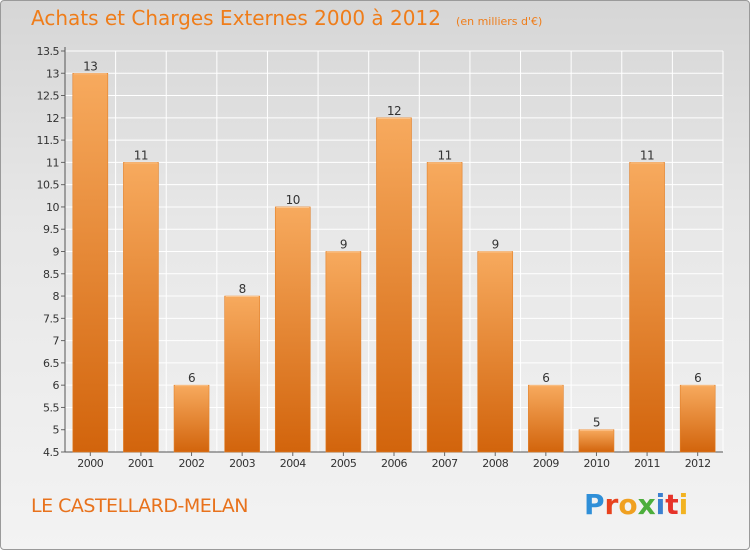 Image resolution: width=750 pixels, height=550 pixels. What do you see at coordinates (499, 21) in the screenshot?
I see `chart-subtitle: (en milliers d'€)` at bounding box center [499, 21].